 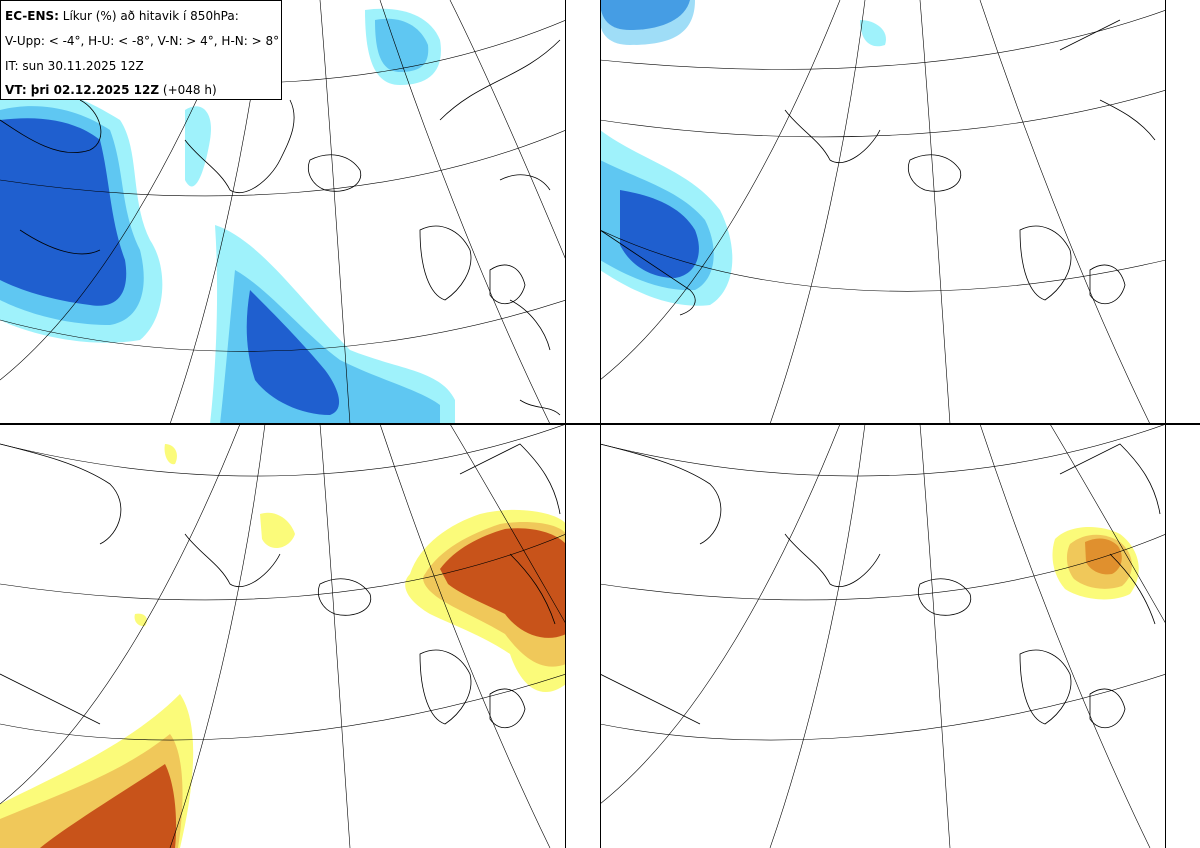 What do you see at coordinates (600, 424) in the screenshot?
I see `panel-divider-vertical-right` at bounding box center [600, 424].